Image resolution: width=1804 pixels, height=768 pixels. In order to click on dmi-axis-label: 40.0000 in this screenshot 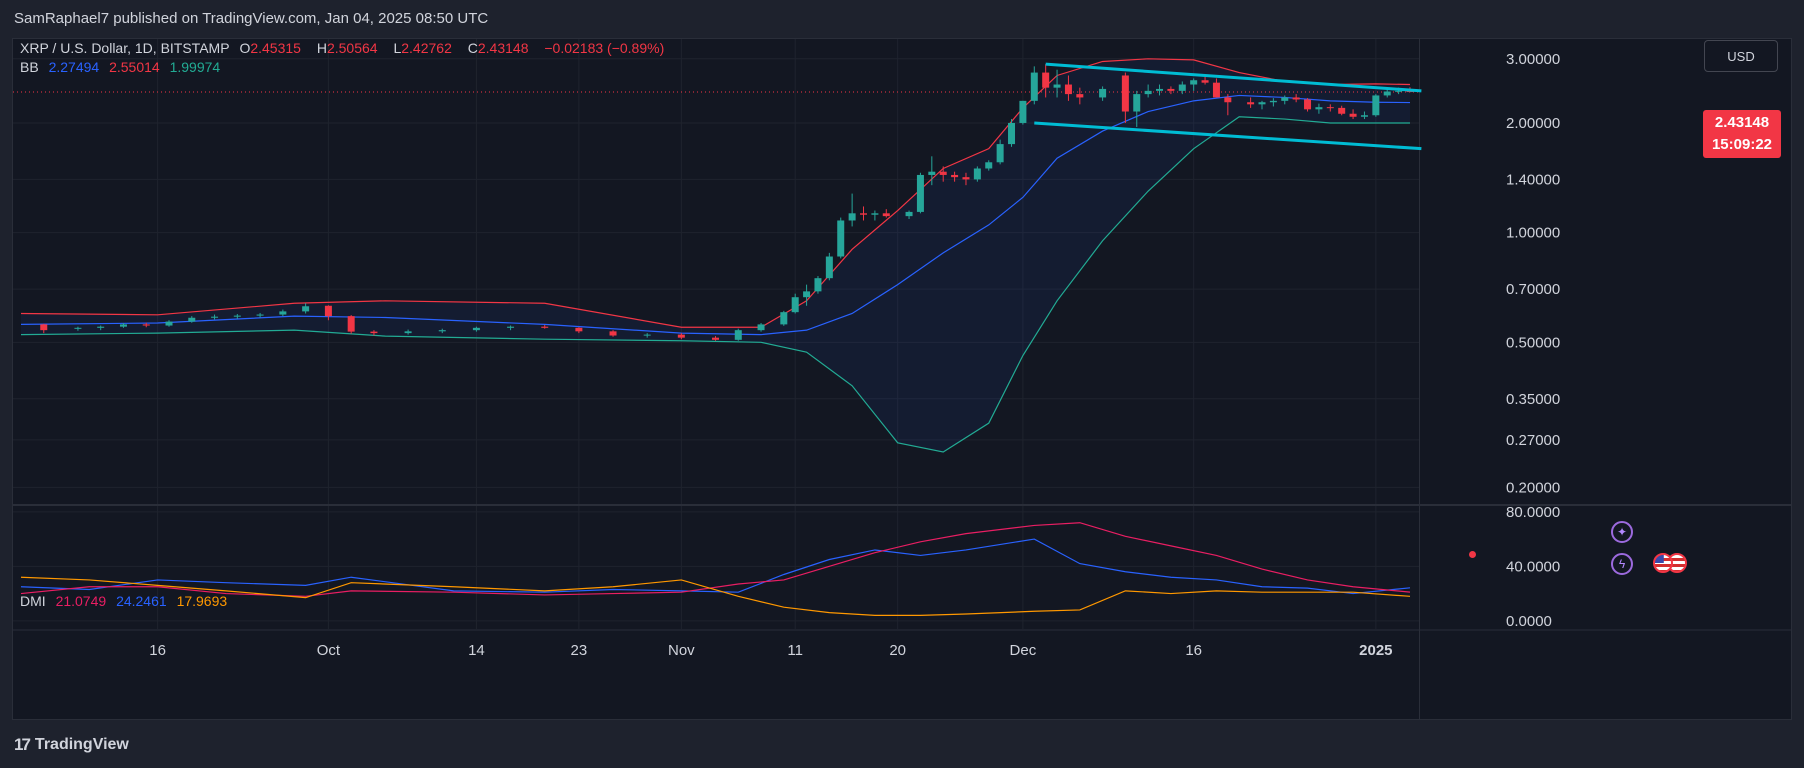, I will do `click(1533, 566)`.